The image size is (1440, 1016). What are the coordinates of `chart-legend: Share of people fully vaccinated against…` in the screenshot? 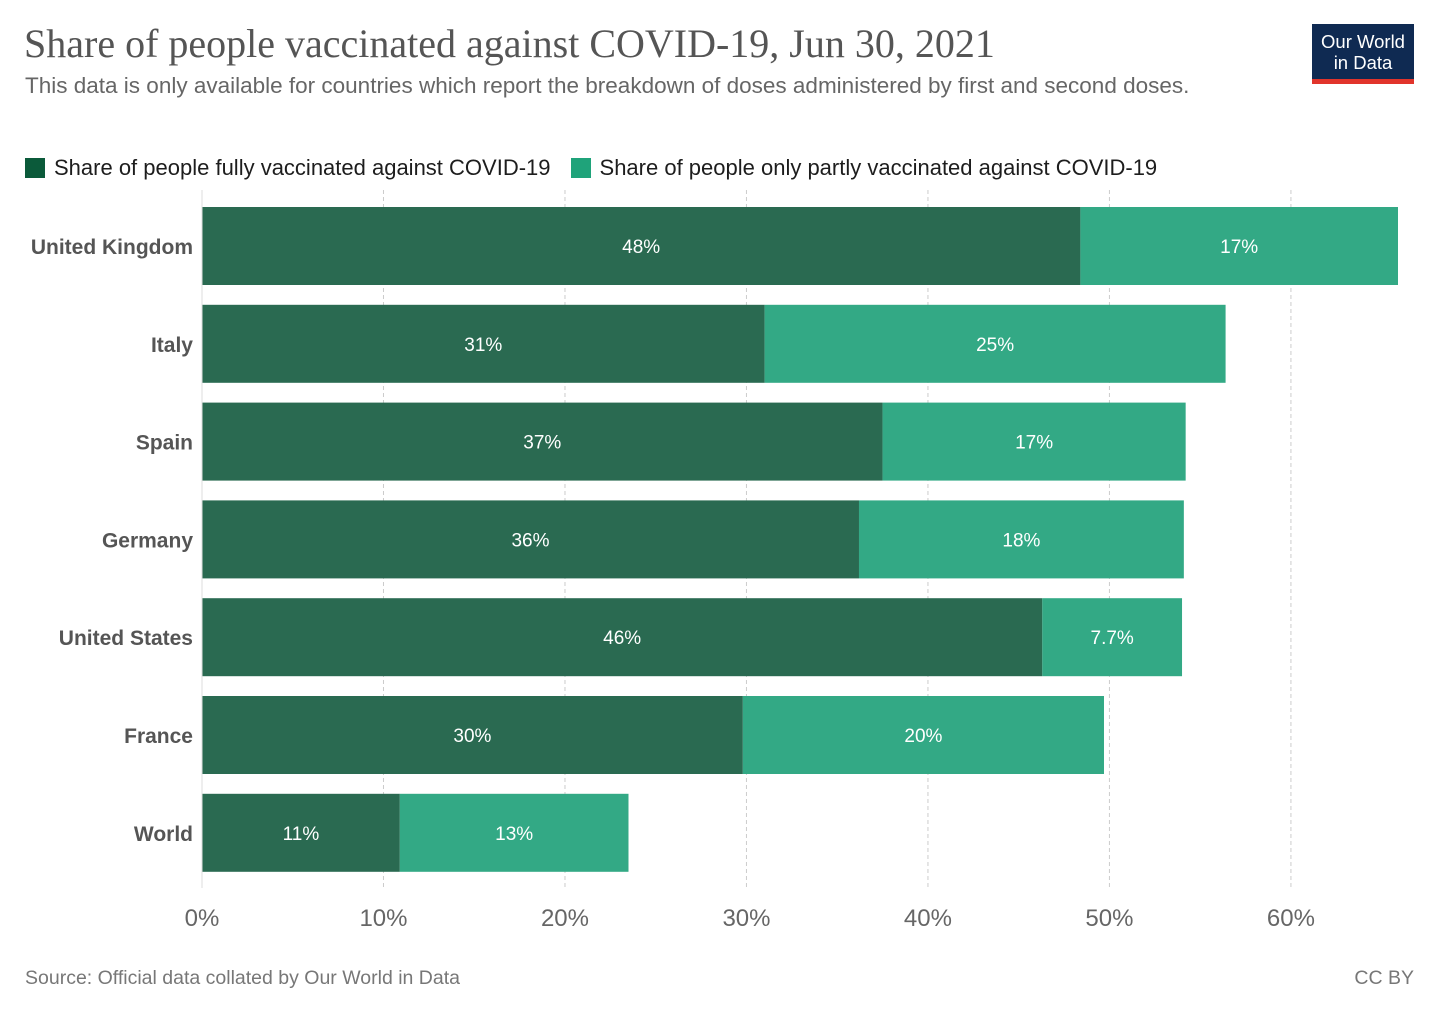 It's located at (601, 168).